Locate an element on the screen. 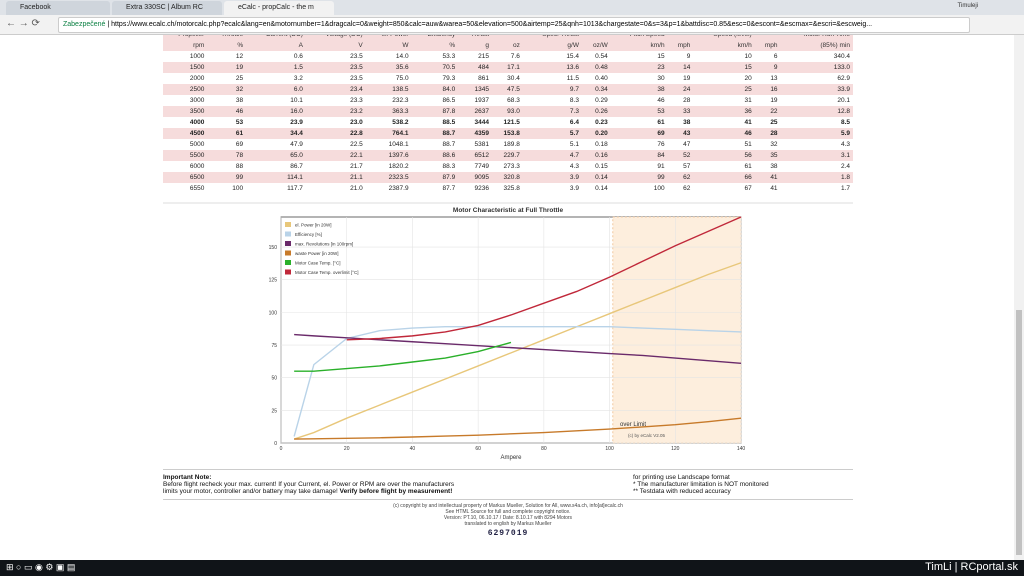 The width and height of the screenshot is (1024, 576). x-tick-label: 60 is located at coordinates (478, 449).